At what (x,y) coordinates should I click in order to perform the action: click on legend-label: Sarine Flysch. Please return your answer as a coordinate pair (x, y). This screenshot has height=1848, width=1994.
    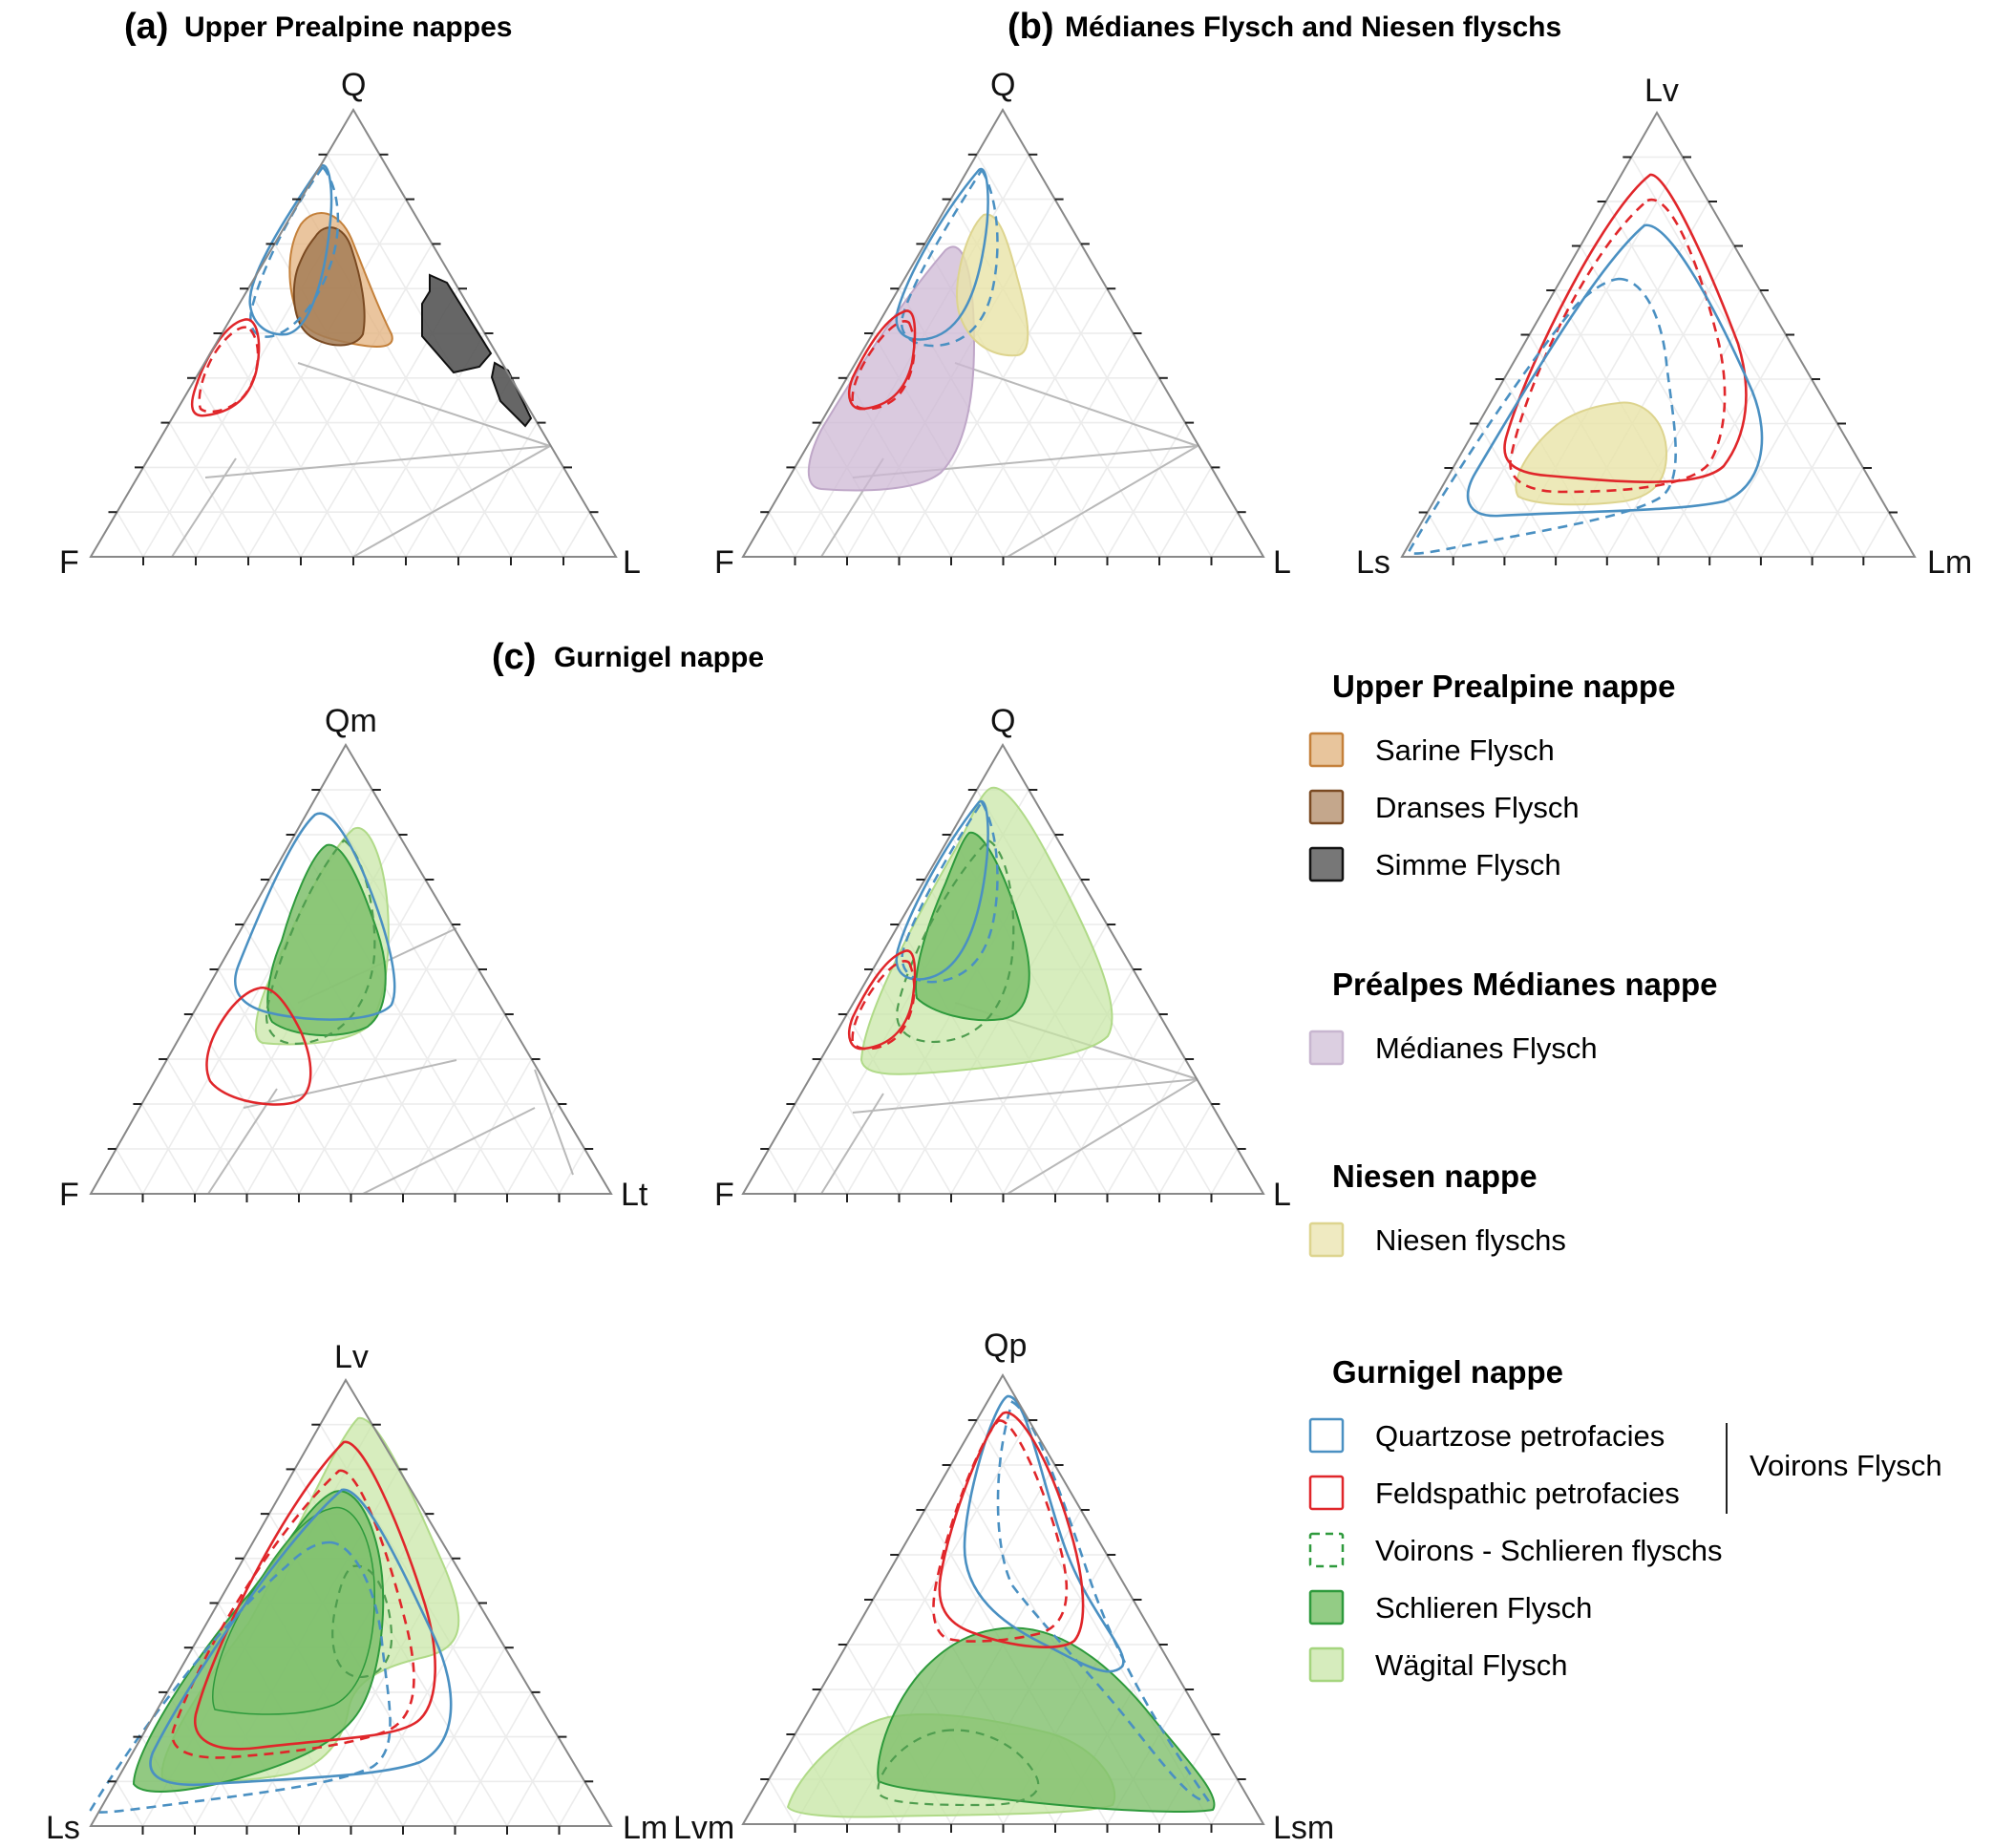
    Looking at the image, I should click on (1465, 750).